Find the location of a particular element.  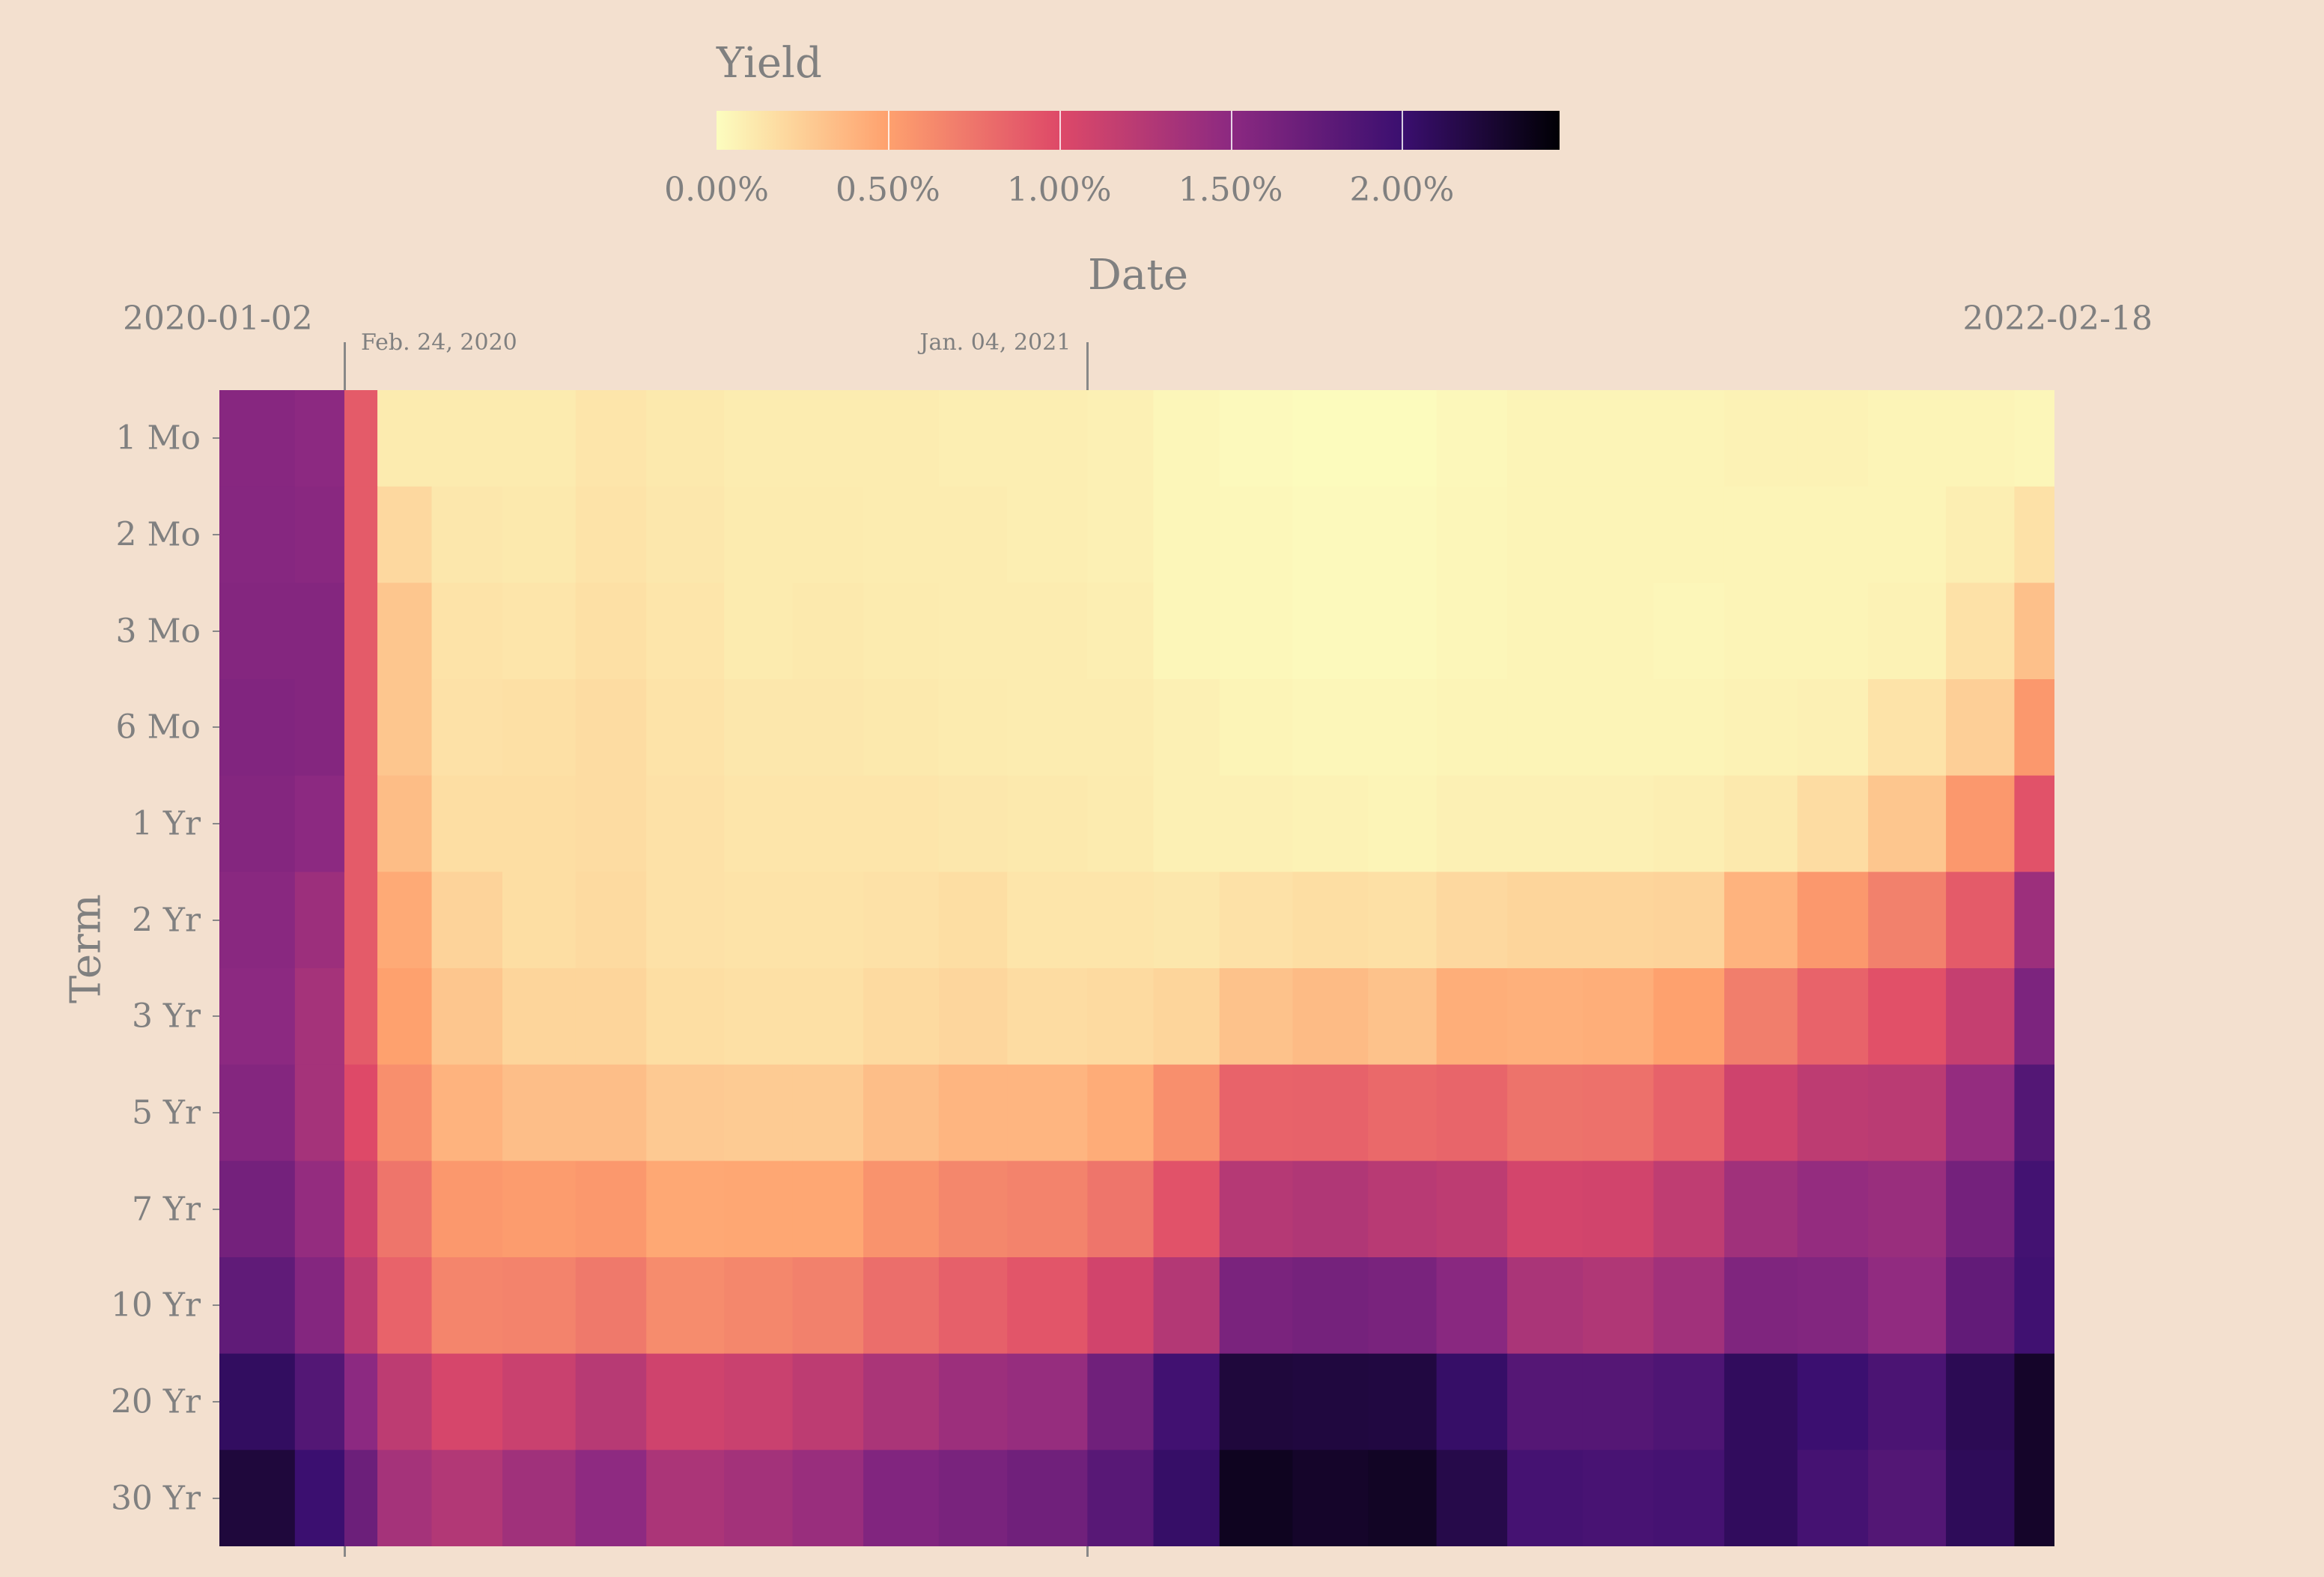

annotation-label: Jan. 04, 2021 is located at coordinates (995, 342).